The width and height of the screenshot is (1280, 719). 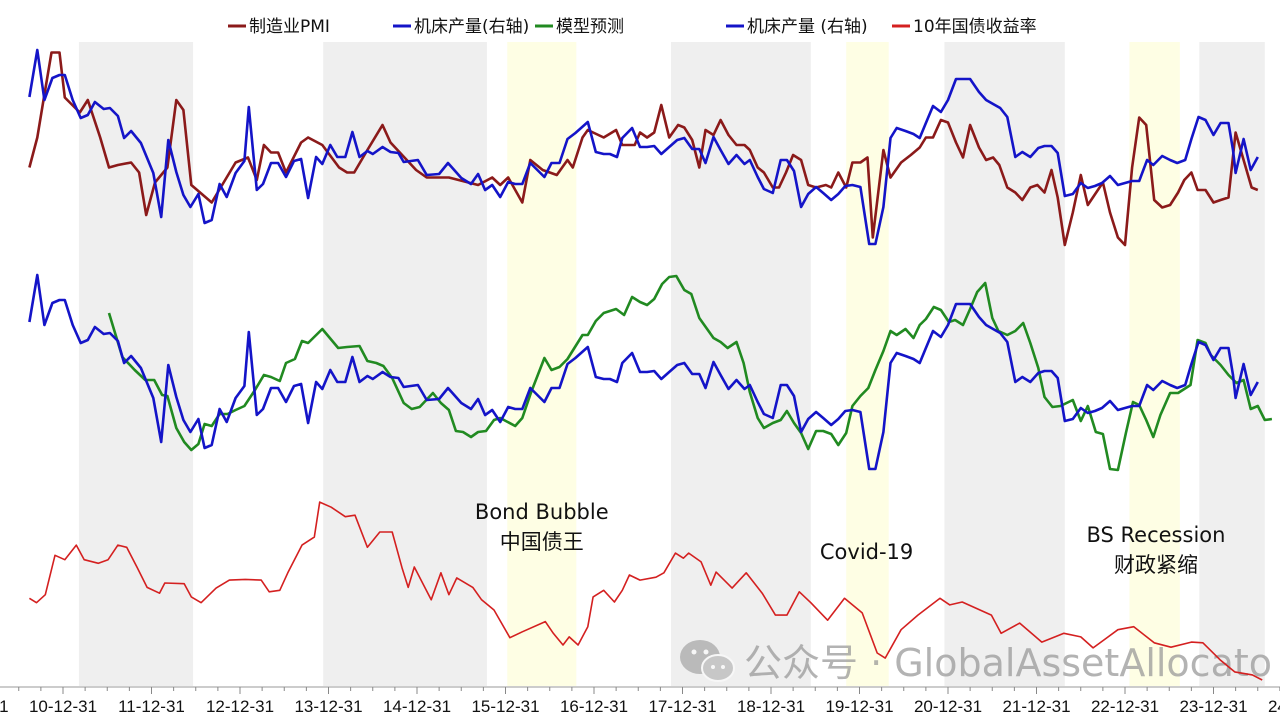 What do you see at coordinates (1156, 565) in the screenshot?
I see `annotation-label: 财政紧缩` at bounding box center [1156, 565].